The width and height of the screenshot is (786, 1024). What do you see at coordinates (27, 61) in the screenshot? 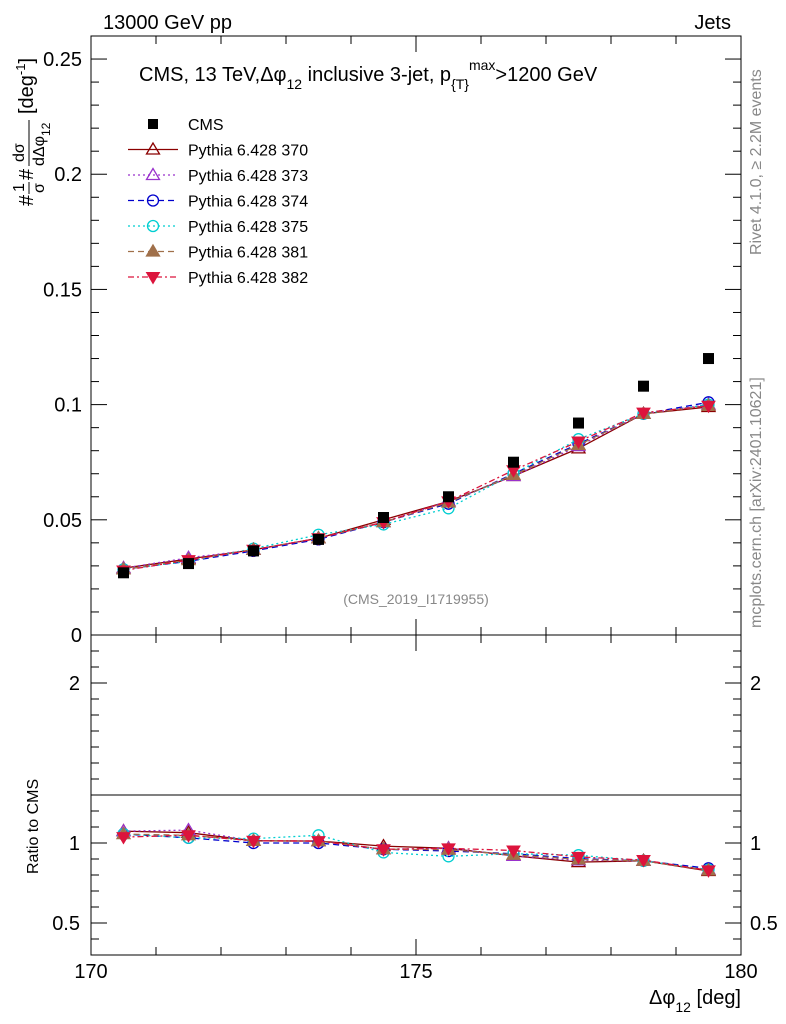
I see `ylabel-unit-close: ]` at bounding box center [27, 61].